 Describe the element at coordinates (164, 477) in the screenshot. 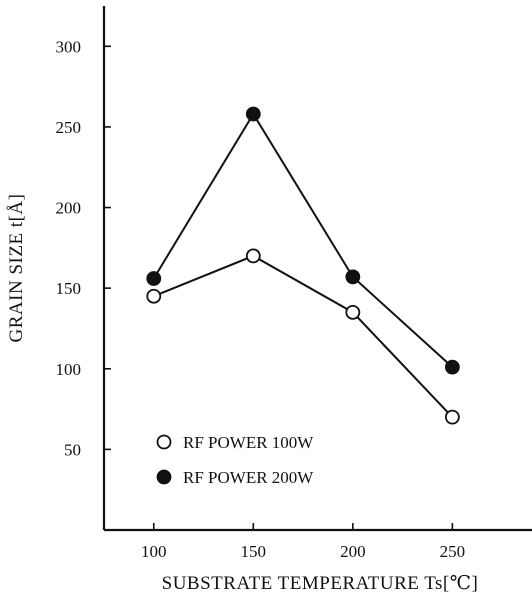

I see `legend-marker-rf-power-200w` at that location.